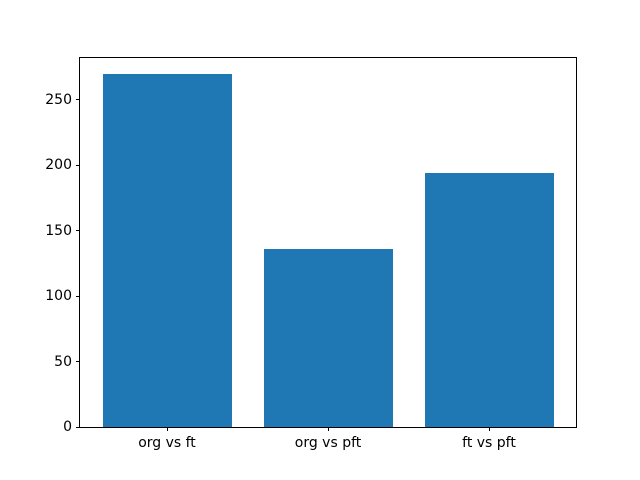 The height and width of the screenshot is (480, 640). I want to click on y-tick-label: 100, so click(58, 296).